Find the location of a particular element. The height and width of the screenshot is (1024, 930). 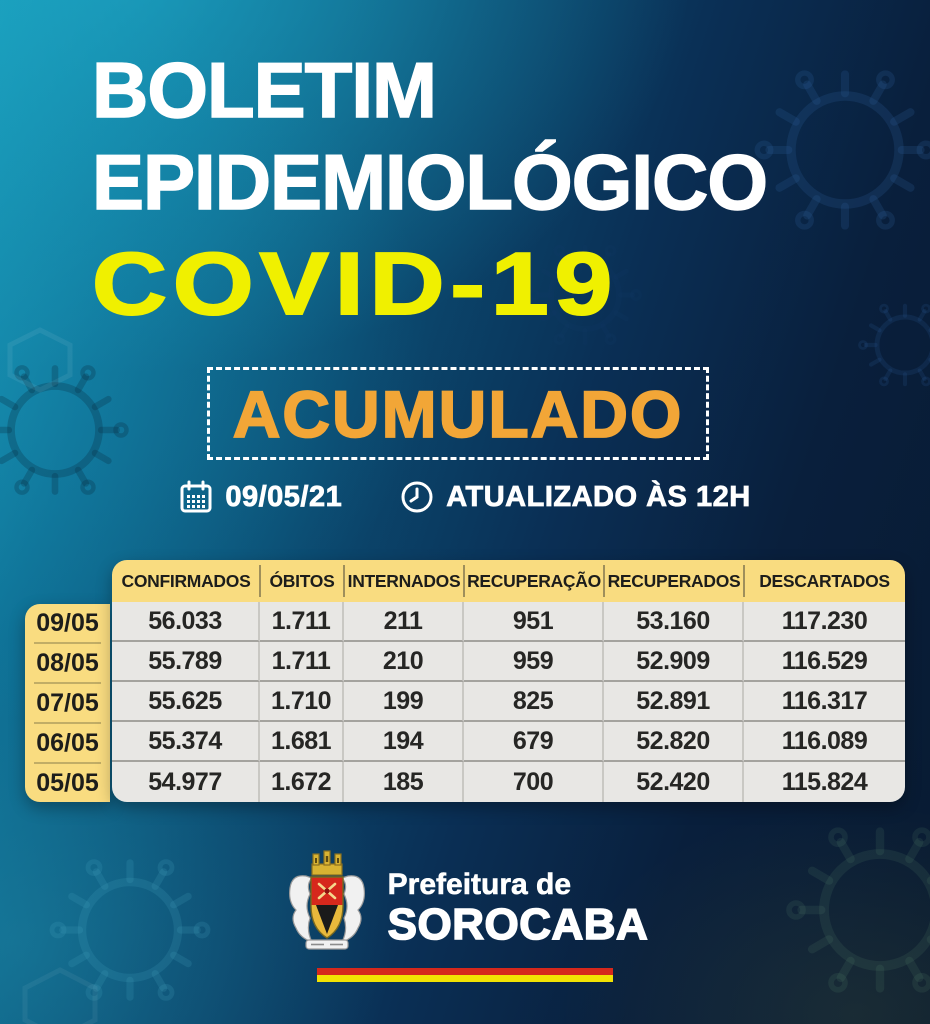

table-cell: 55.789 is located at coordinates (186, 662).